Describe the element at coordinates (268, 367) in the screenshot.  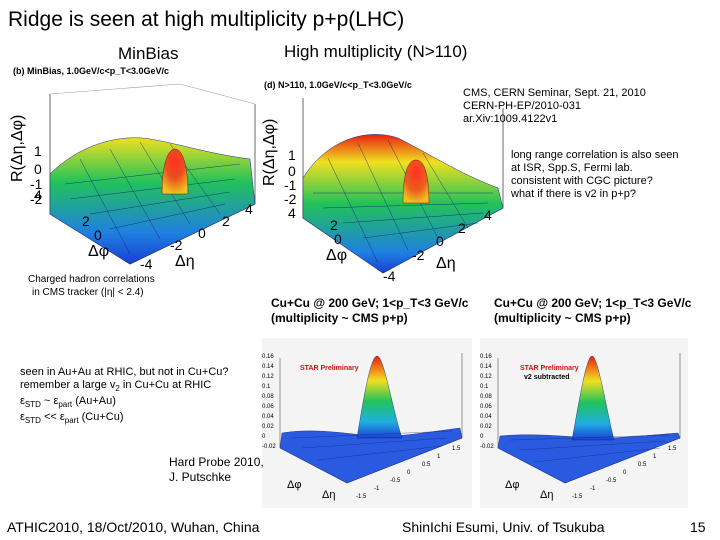
I see `star-left-z-tick: 0.14` at that location.